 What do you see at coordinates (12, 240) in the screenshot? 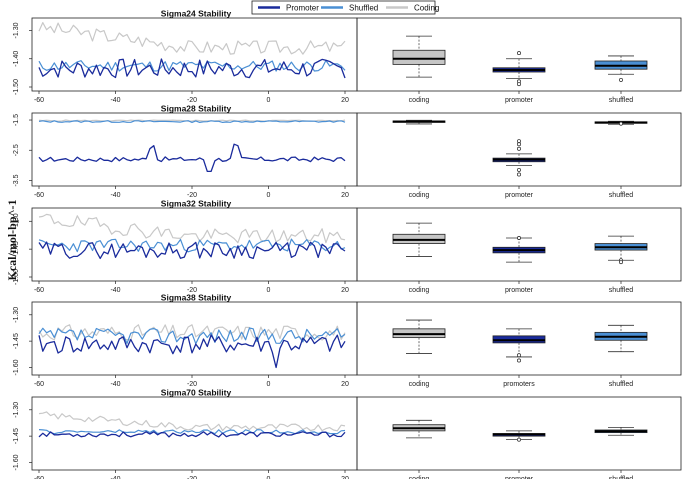
I see `y-axis-label: Kcal/mol-bp^-1` at bounding box center [12, 240].